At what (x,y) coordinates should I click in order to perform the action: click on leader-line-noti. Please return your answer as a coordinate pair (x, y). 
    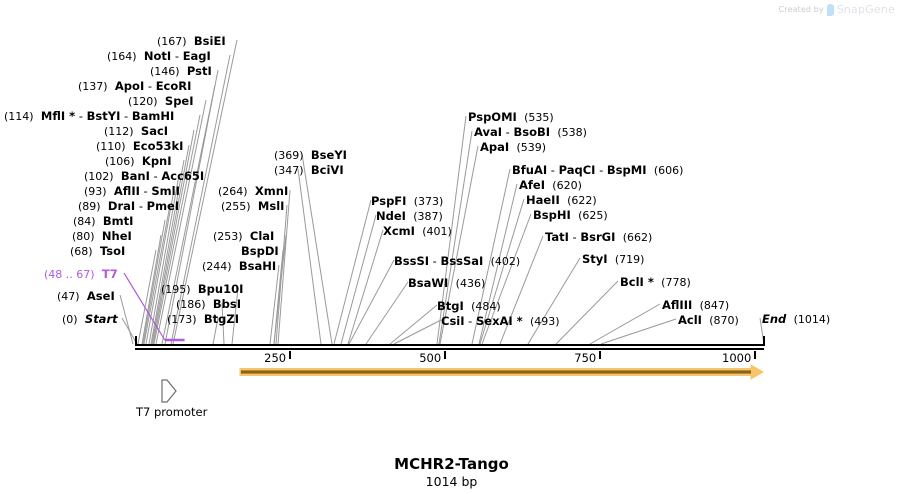
    Looking at the image, I should click on (200, 199).